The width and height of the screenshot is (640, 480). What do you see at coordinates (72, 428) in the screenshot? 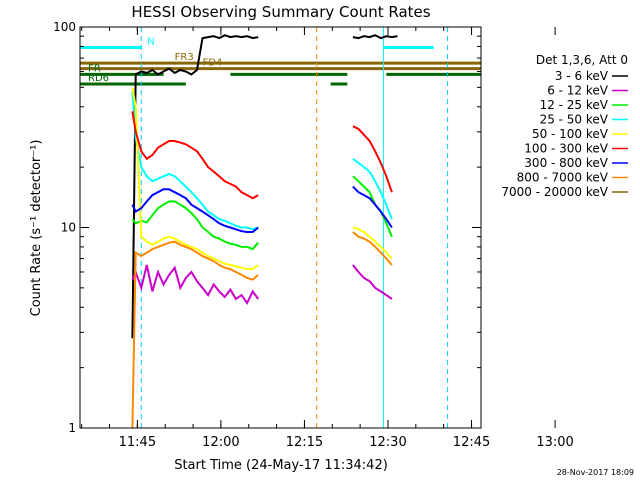
I see `y-tick-label: 1` at bounding box center [72, 428].